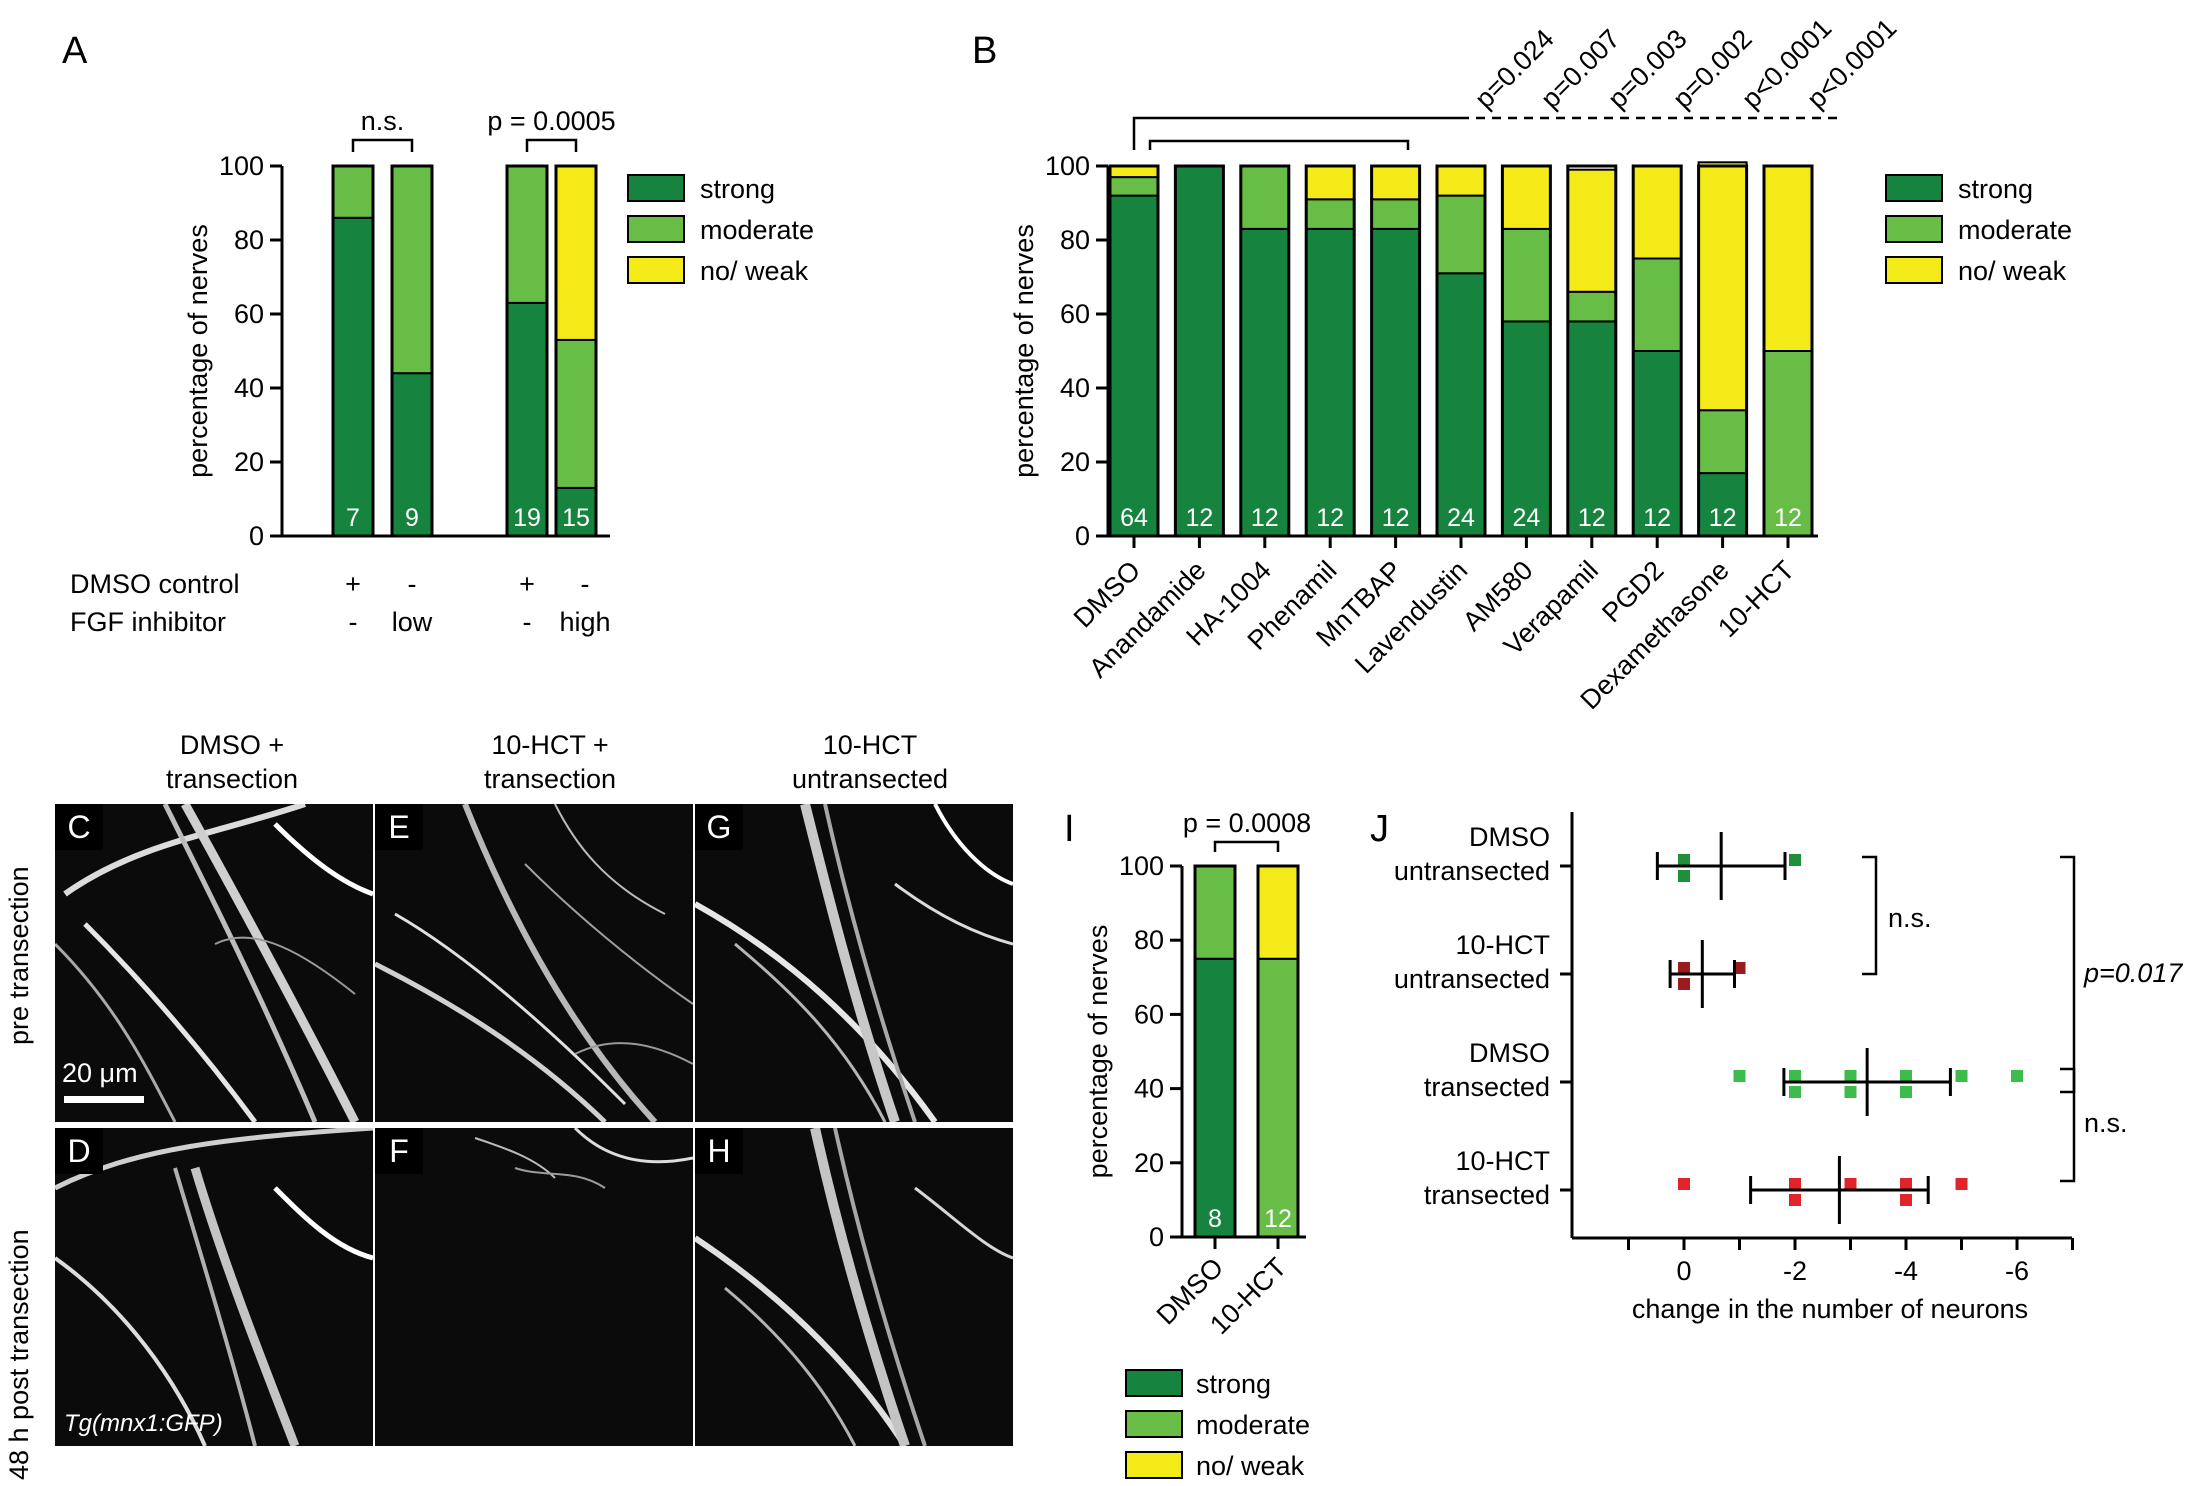 This screenshot has width=2200, height=1486. I want to click on micro-column-label-hct-transection: 10-HCT + transection, so click(550, 762).